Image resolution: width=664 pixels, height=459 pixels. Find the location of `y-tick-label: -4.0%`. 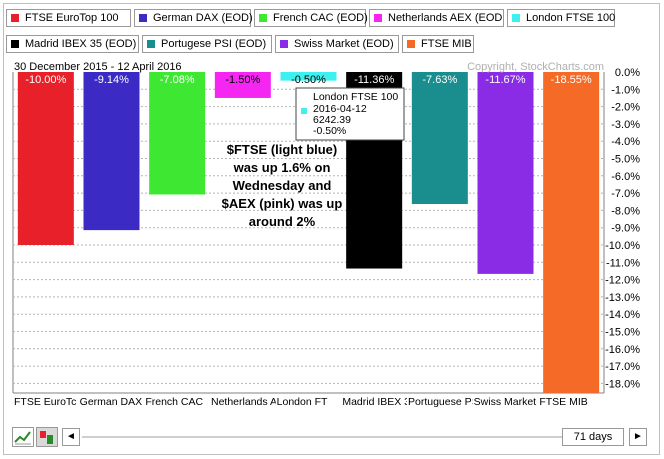

y-tick-label: -4.0% is located at coordinates (625, 142).